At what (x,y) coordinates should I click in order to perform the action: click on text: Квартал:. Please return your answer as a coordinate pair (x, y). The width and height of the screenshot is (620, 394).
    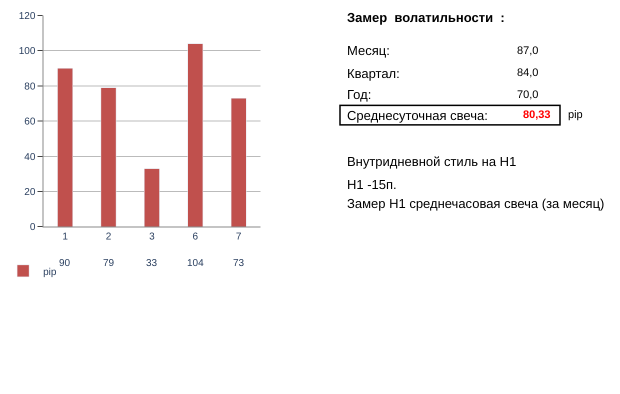
    Looking at the image, I should click on (373, 73).